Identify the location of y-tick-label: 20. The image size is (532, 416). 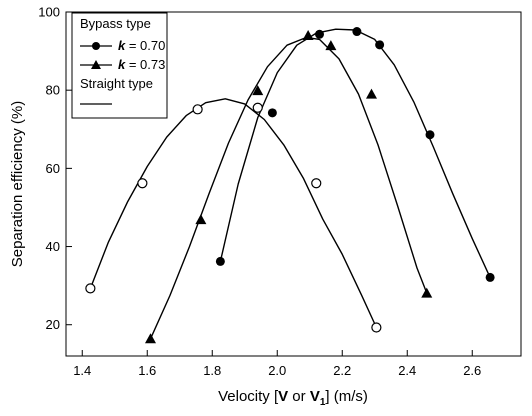
(53, 324).